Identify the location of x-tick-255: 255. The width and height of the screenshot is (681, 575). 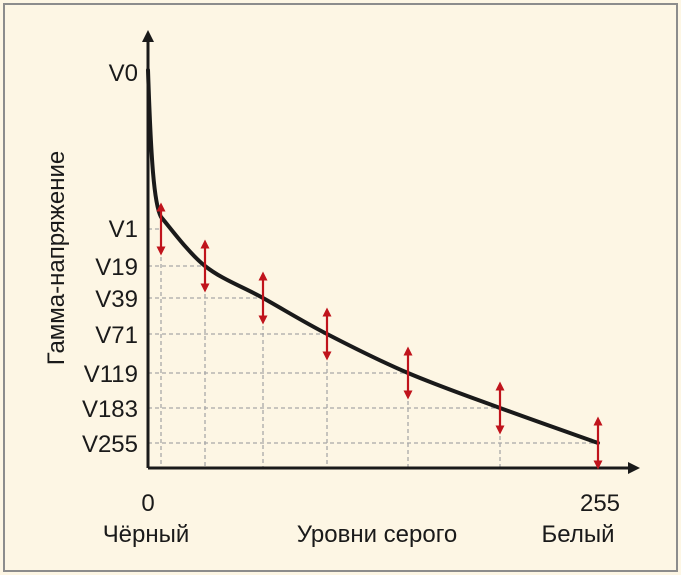
(600, 503).